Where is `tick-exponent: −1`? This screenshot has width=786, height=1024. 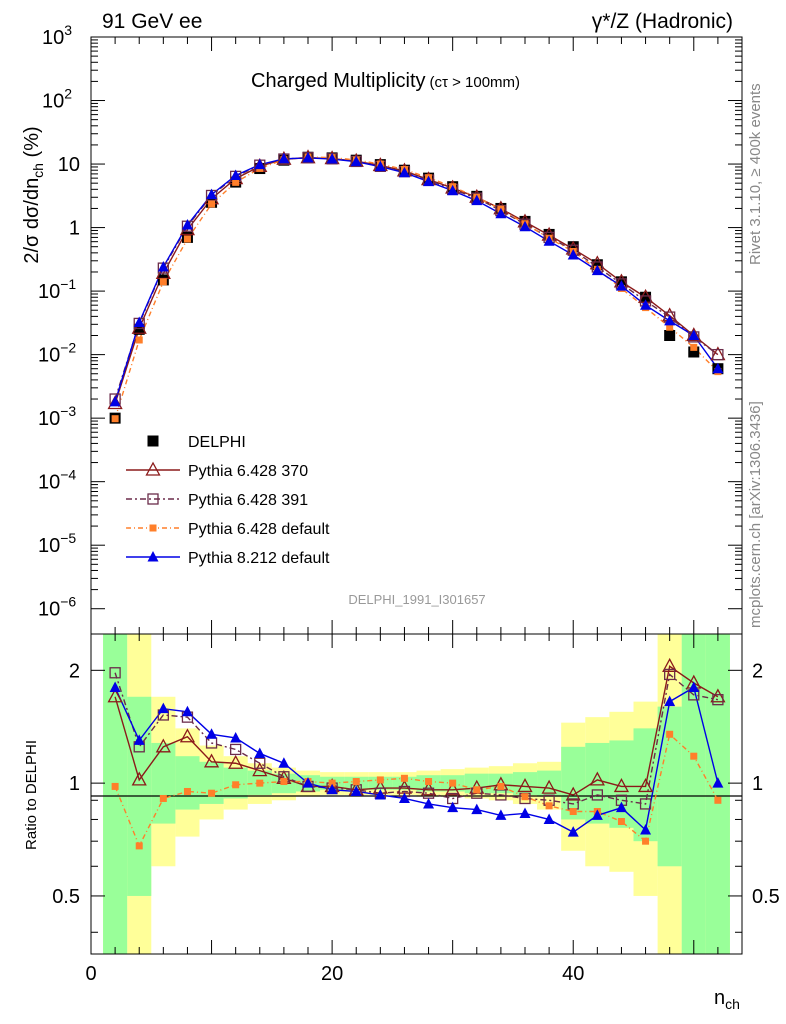 tick-exponent: −1 is located at coordinates (68, 284).